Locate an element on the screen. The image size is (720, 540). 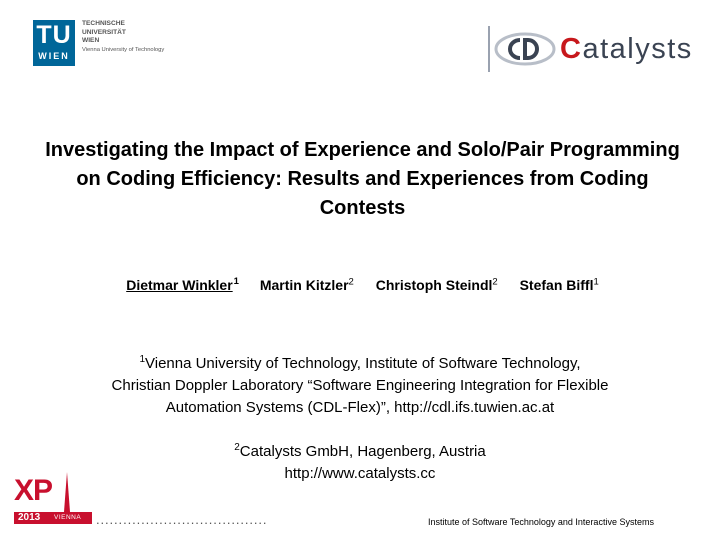
xp-logo-year: 2013 is located at coordinates (29, 517).